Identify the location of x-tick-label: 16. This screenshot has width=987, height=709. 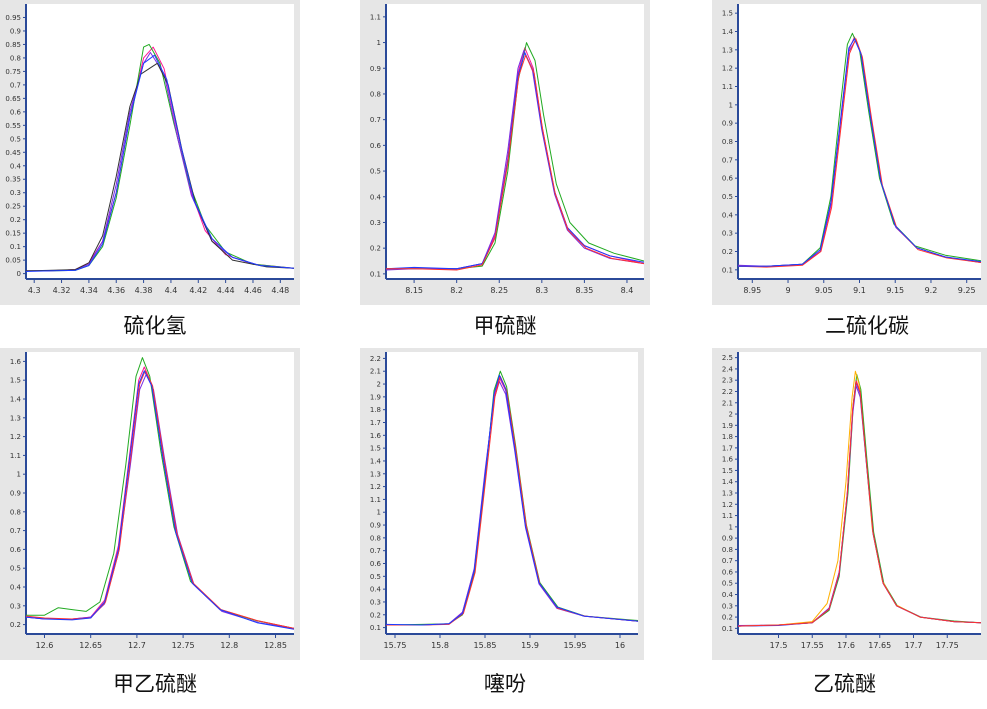
(620, 645).